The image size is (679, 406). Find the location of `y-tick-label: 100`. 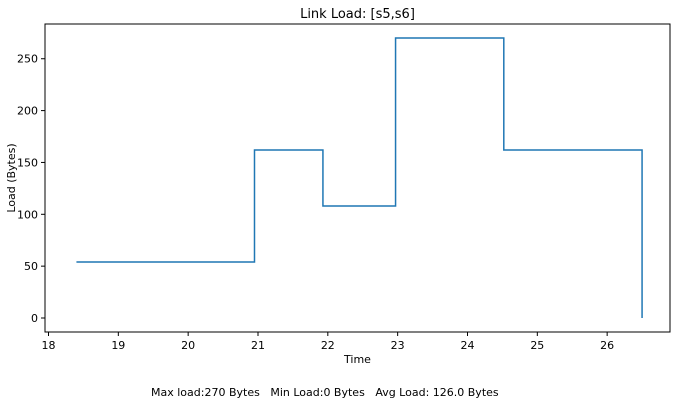

y-tick-label: 100 is located at coordinates (27, 214).